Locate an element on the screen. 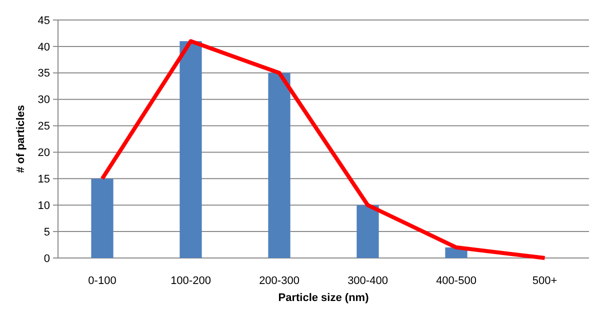 The image size is (611, 321). y-tick-label: 15 is located at coordinates (44, 180).